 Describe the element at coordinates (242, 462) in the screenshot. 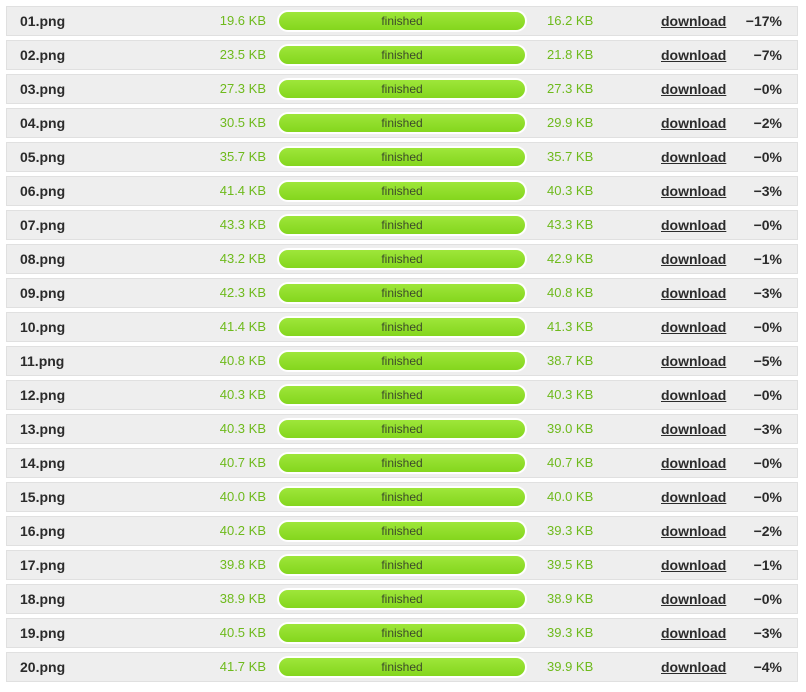

I see `original-size: 40.7 KB` at that location.